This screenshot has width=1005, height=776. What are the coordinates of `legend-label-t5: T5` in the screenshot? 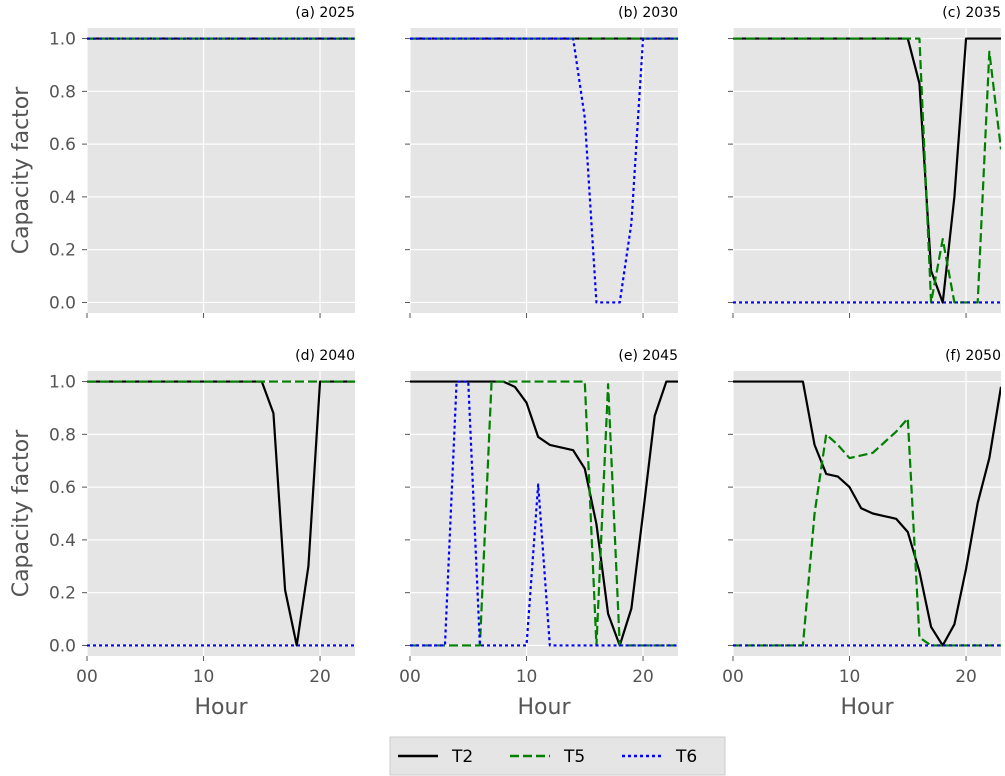 It's located at (574, 757).